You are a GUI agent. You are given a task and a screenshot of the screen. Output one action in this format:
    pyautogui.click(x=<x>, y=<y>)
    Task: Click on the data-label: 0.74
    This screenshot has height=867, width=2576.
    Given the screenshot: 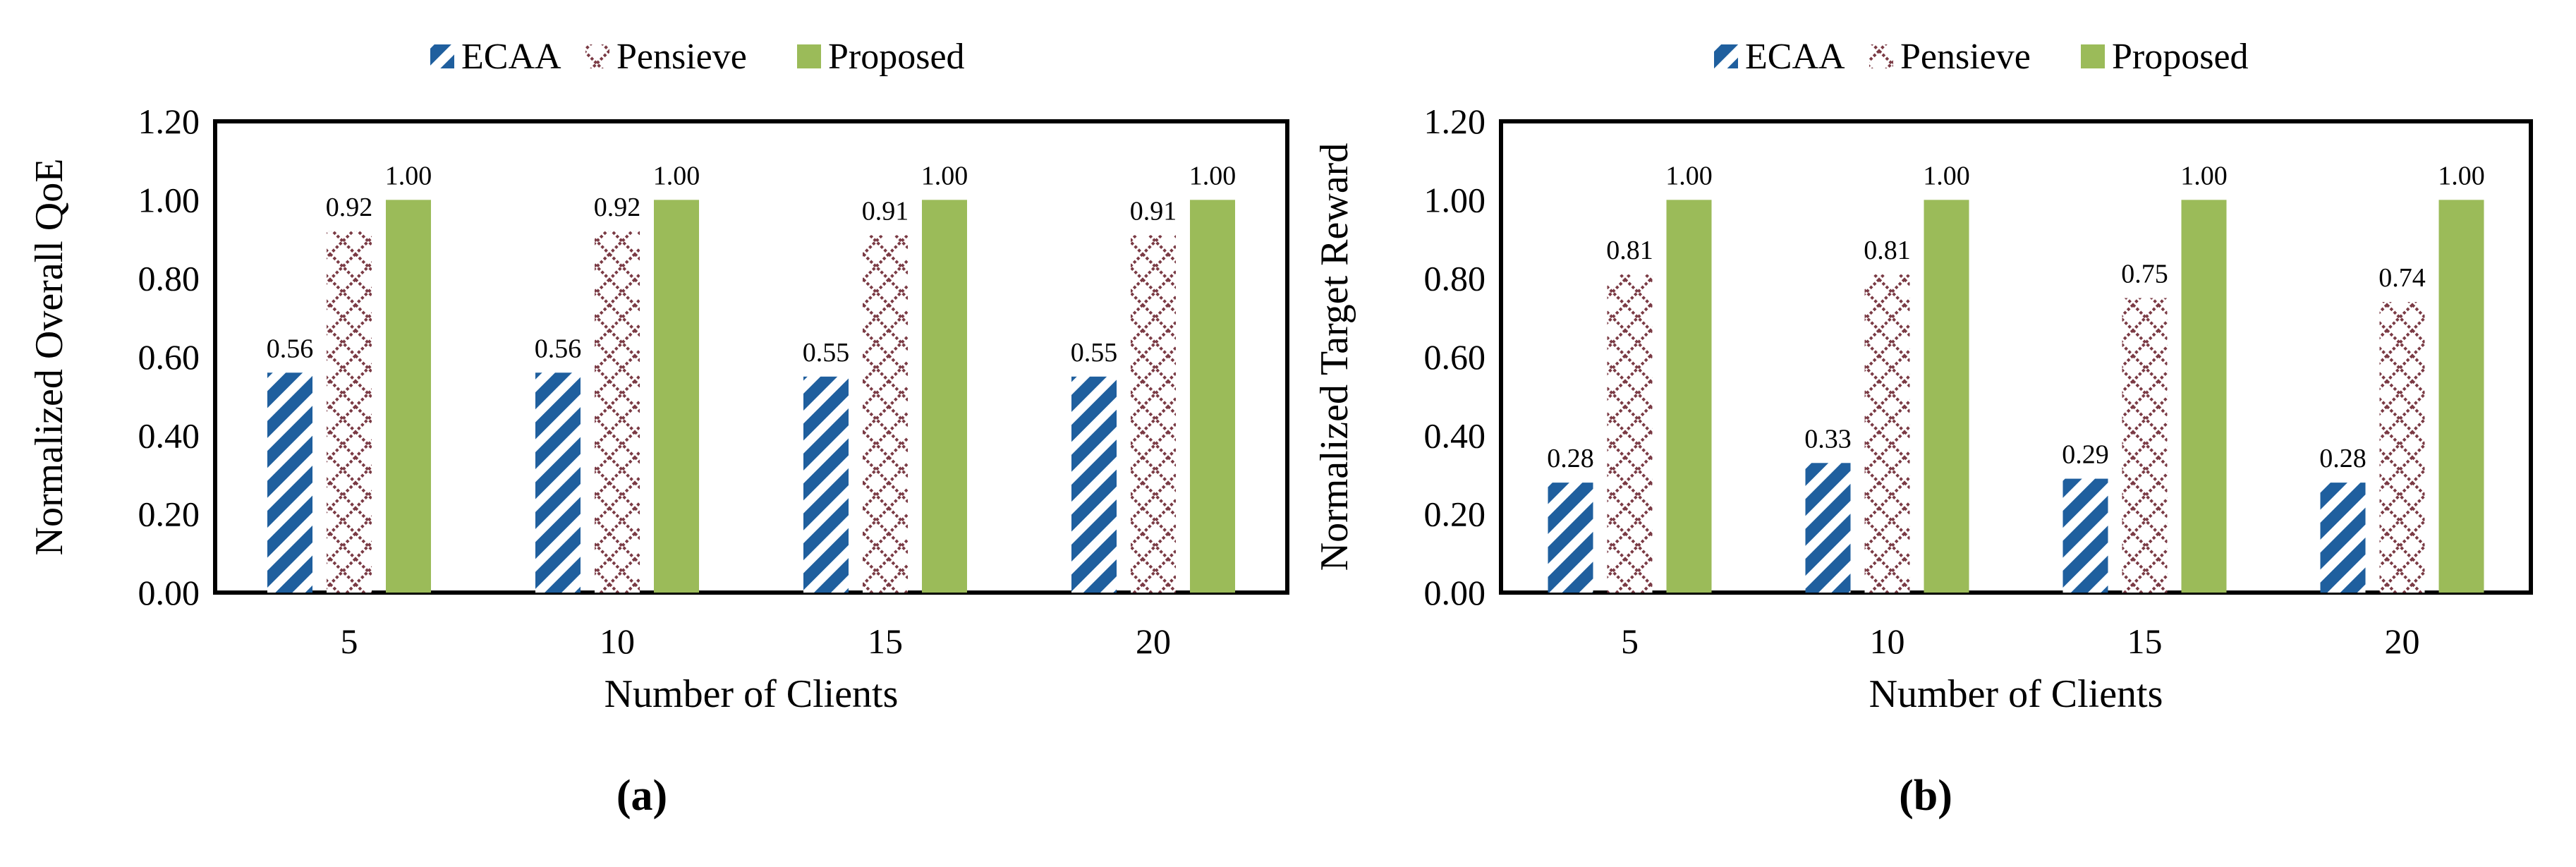 What is the action you would take?
    pyautogui.click(x=2402, y=278)
    